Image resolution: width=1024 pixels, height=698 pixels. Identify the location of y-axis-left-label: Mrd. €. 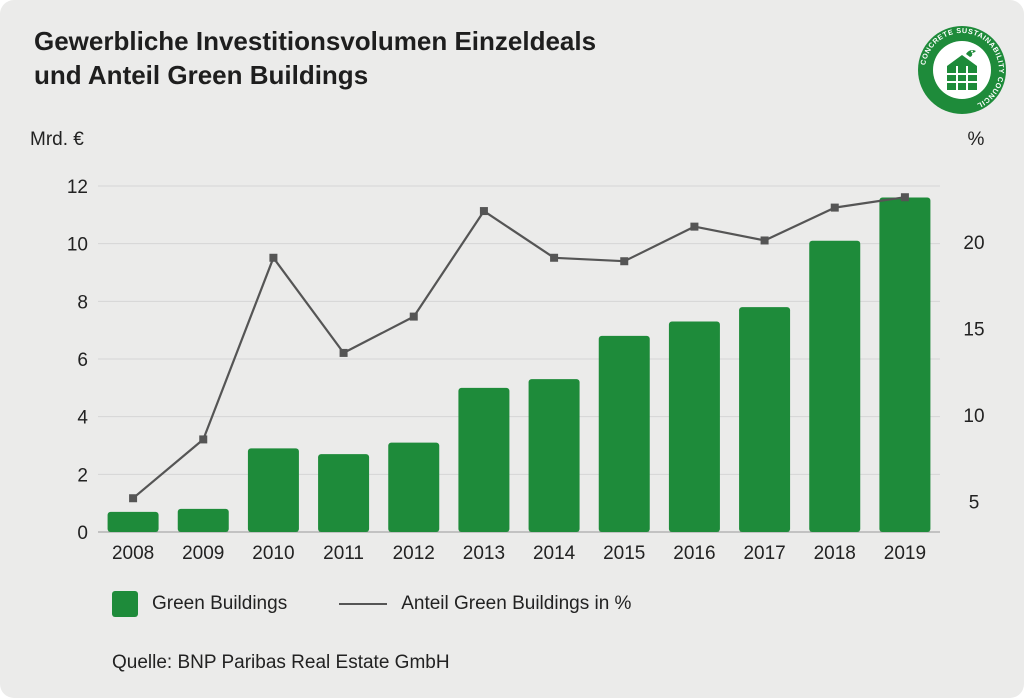
(57, 139).